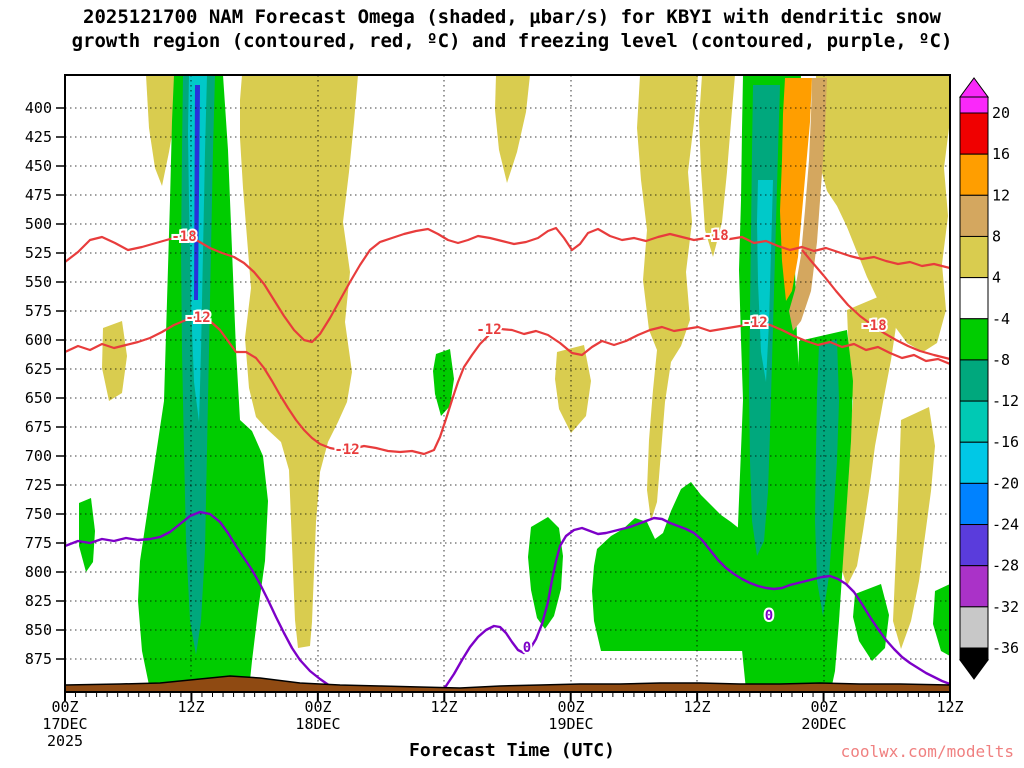 This screenshot has height=768, width=1024. What do you see at coordinates (64, 724) in the screenshot?
I see `time-date-label: 17DEC` at bounding box center [64, 724].